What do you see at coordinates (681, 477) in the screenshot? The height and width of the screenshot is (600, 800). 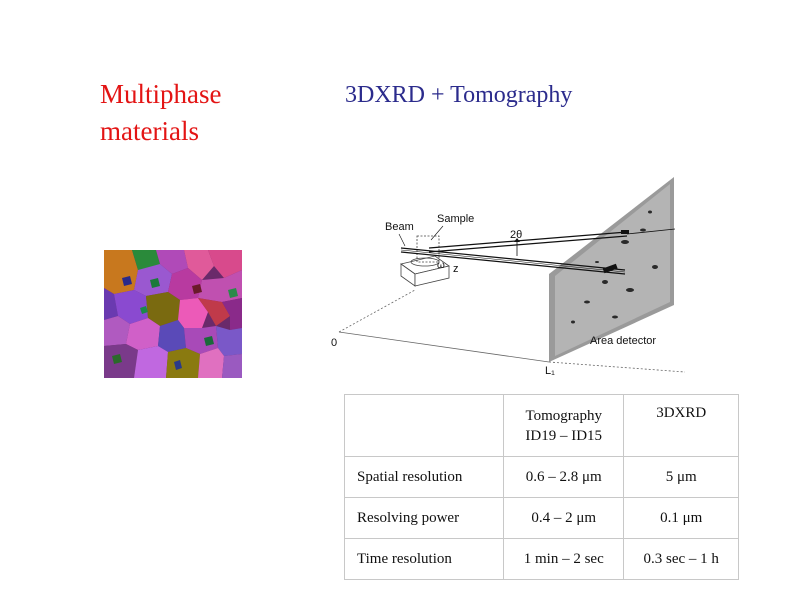 I see `xrd-value: 5 μm` at bounding box center [681, 477].